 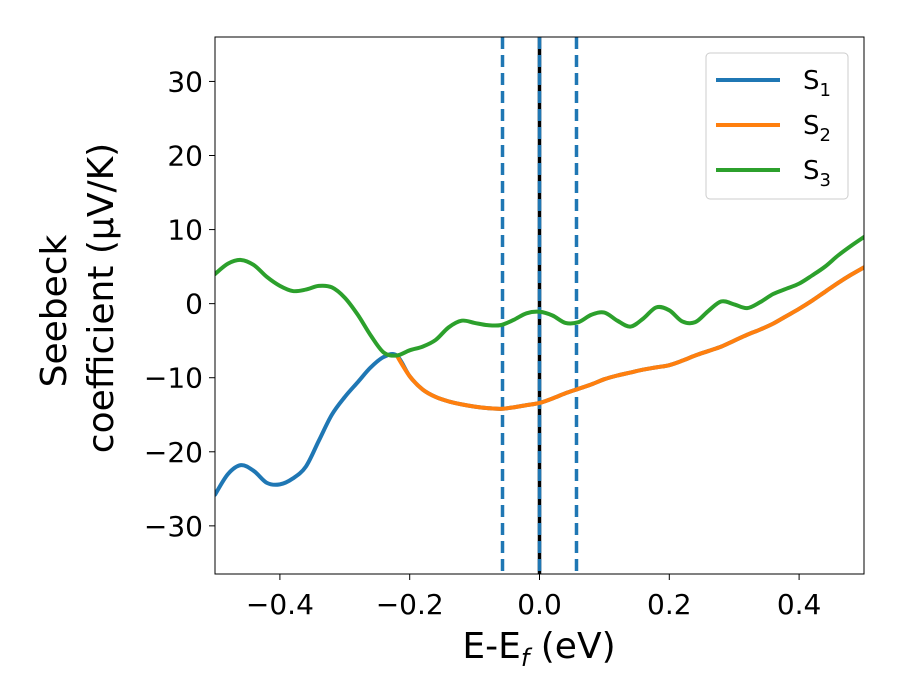 What do you see at coordinates (194, 304) in the screenshot?
I see `y-tick-label: 0` at bounding box center [194, 304].